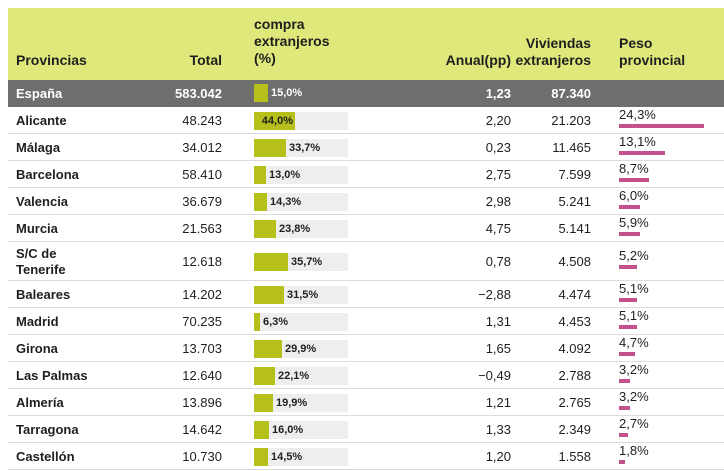 The height and width of the screenshot is (471, 724). I want to click on cell-total: 48.243, so click(202, 120).